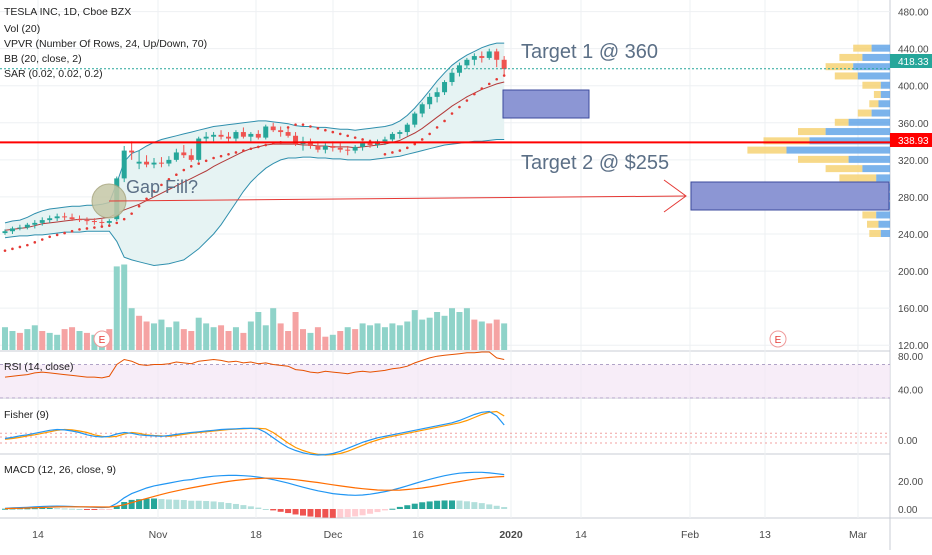 This screenshot has width=932, height=555. I want to click on earnings-marker-oct, so click(102, 339).